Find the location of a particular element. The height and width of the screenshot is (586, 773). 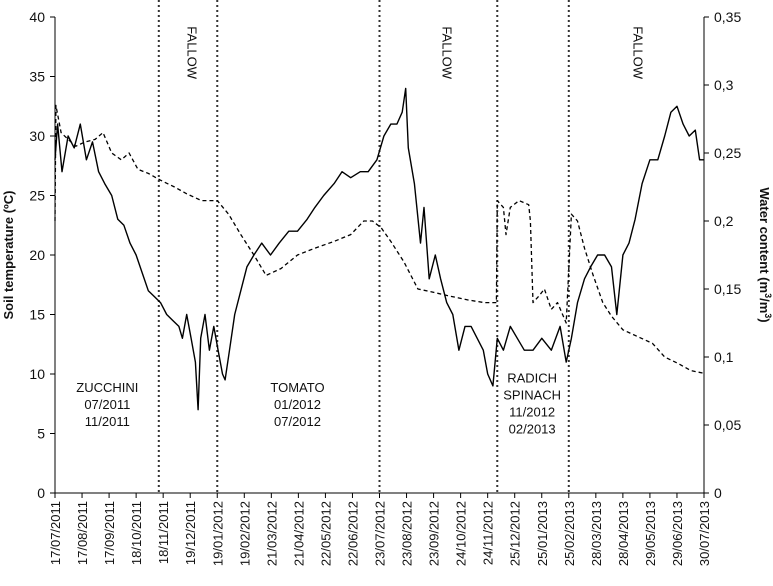

right-tick-label: 0,3 is located at coordinates (724, 85).